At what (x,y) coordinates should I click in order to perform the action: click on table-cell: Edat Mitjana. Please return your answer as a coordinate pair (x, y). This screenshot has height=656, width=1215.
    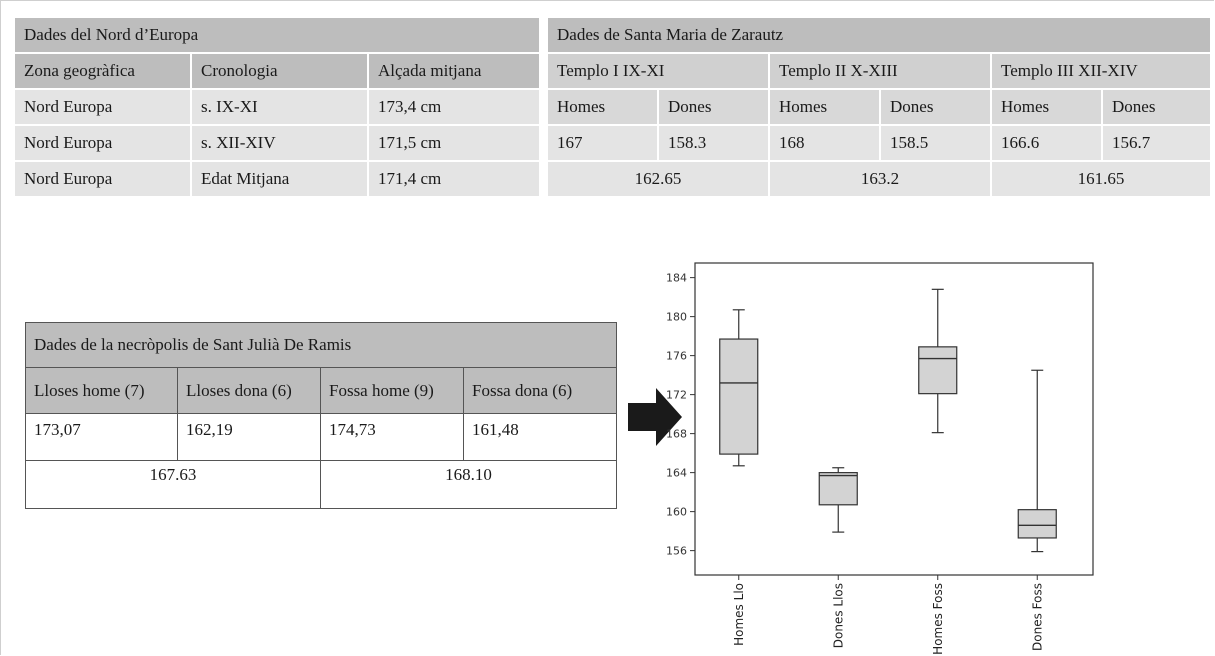
    Looking at the image, I should click on (280, 179).